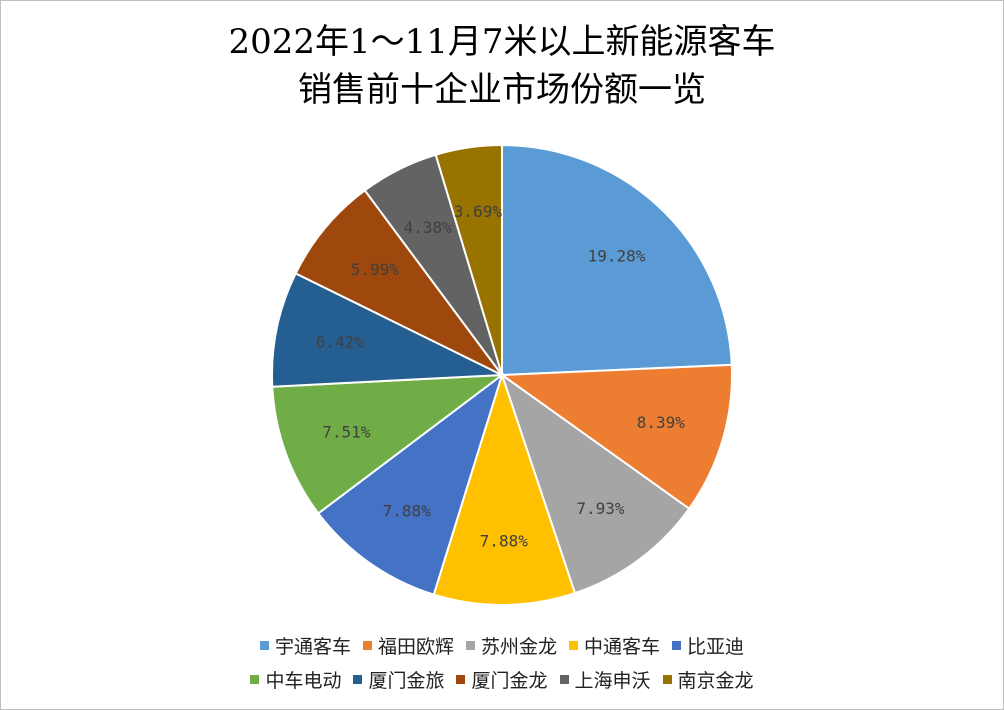 The image size is (1004, 710). Describe the element at coordinates (617, 255) in the screenshot. I see `slice-label-1: 19.28%` at that location.